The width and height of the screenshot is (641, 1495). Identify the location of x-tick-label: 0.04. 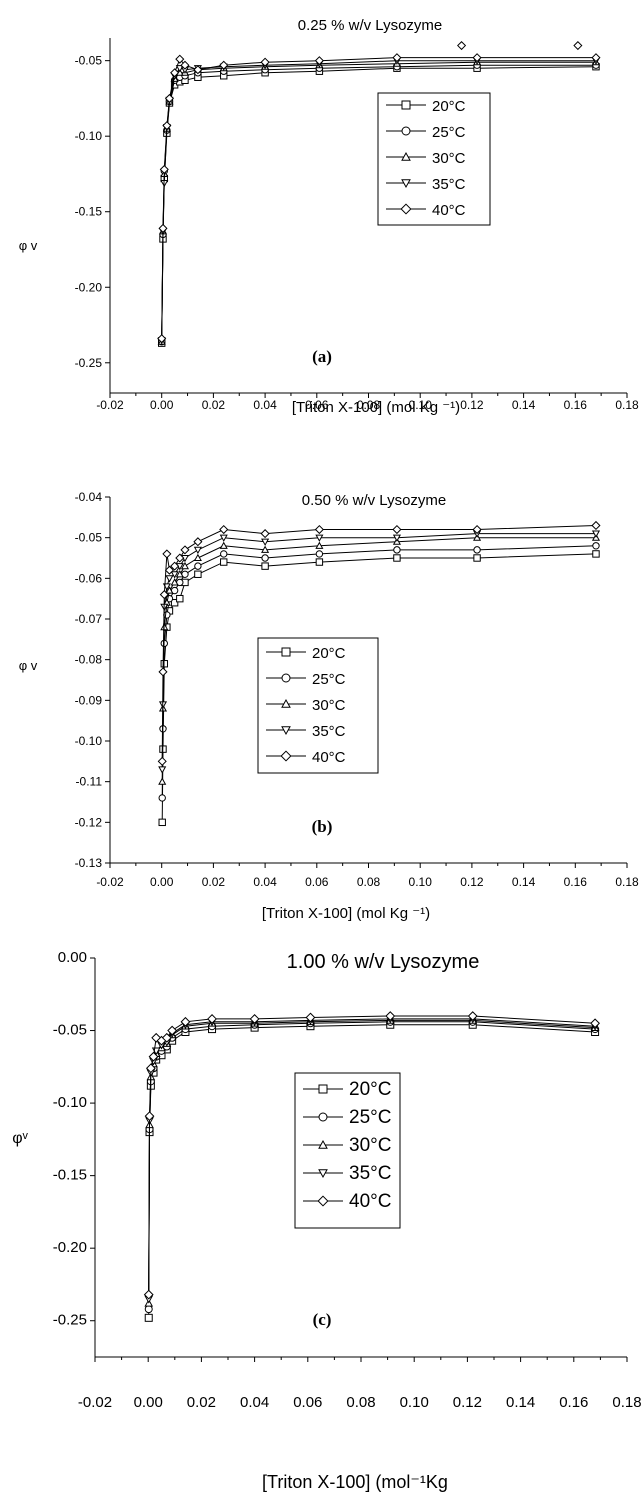
(265, 882).